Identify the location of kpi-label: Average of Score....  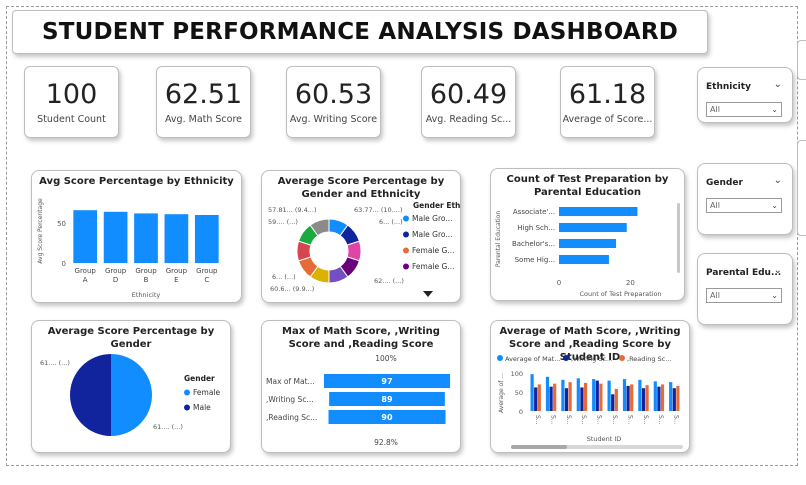
(607, 119).